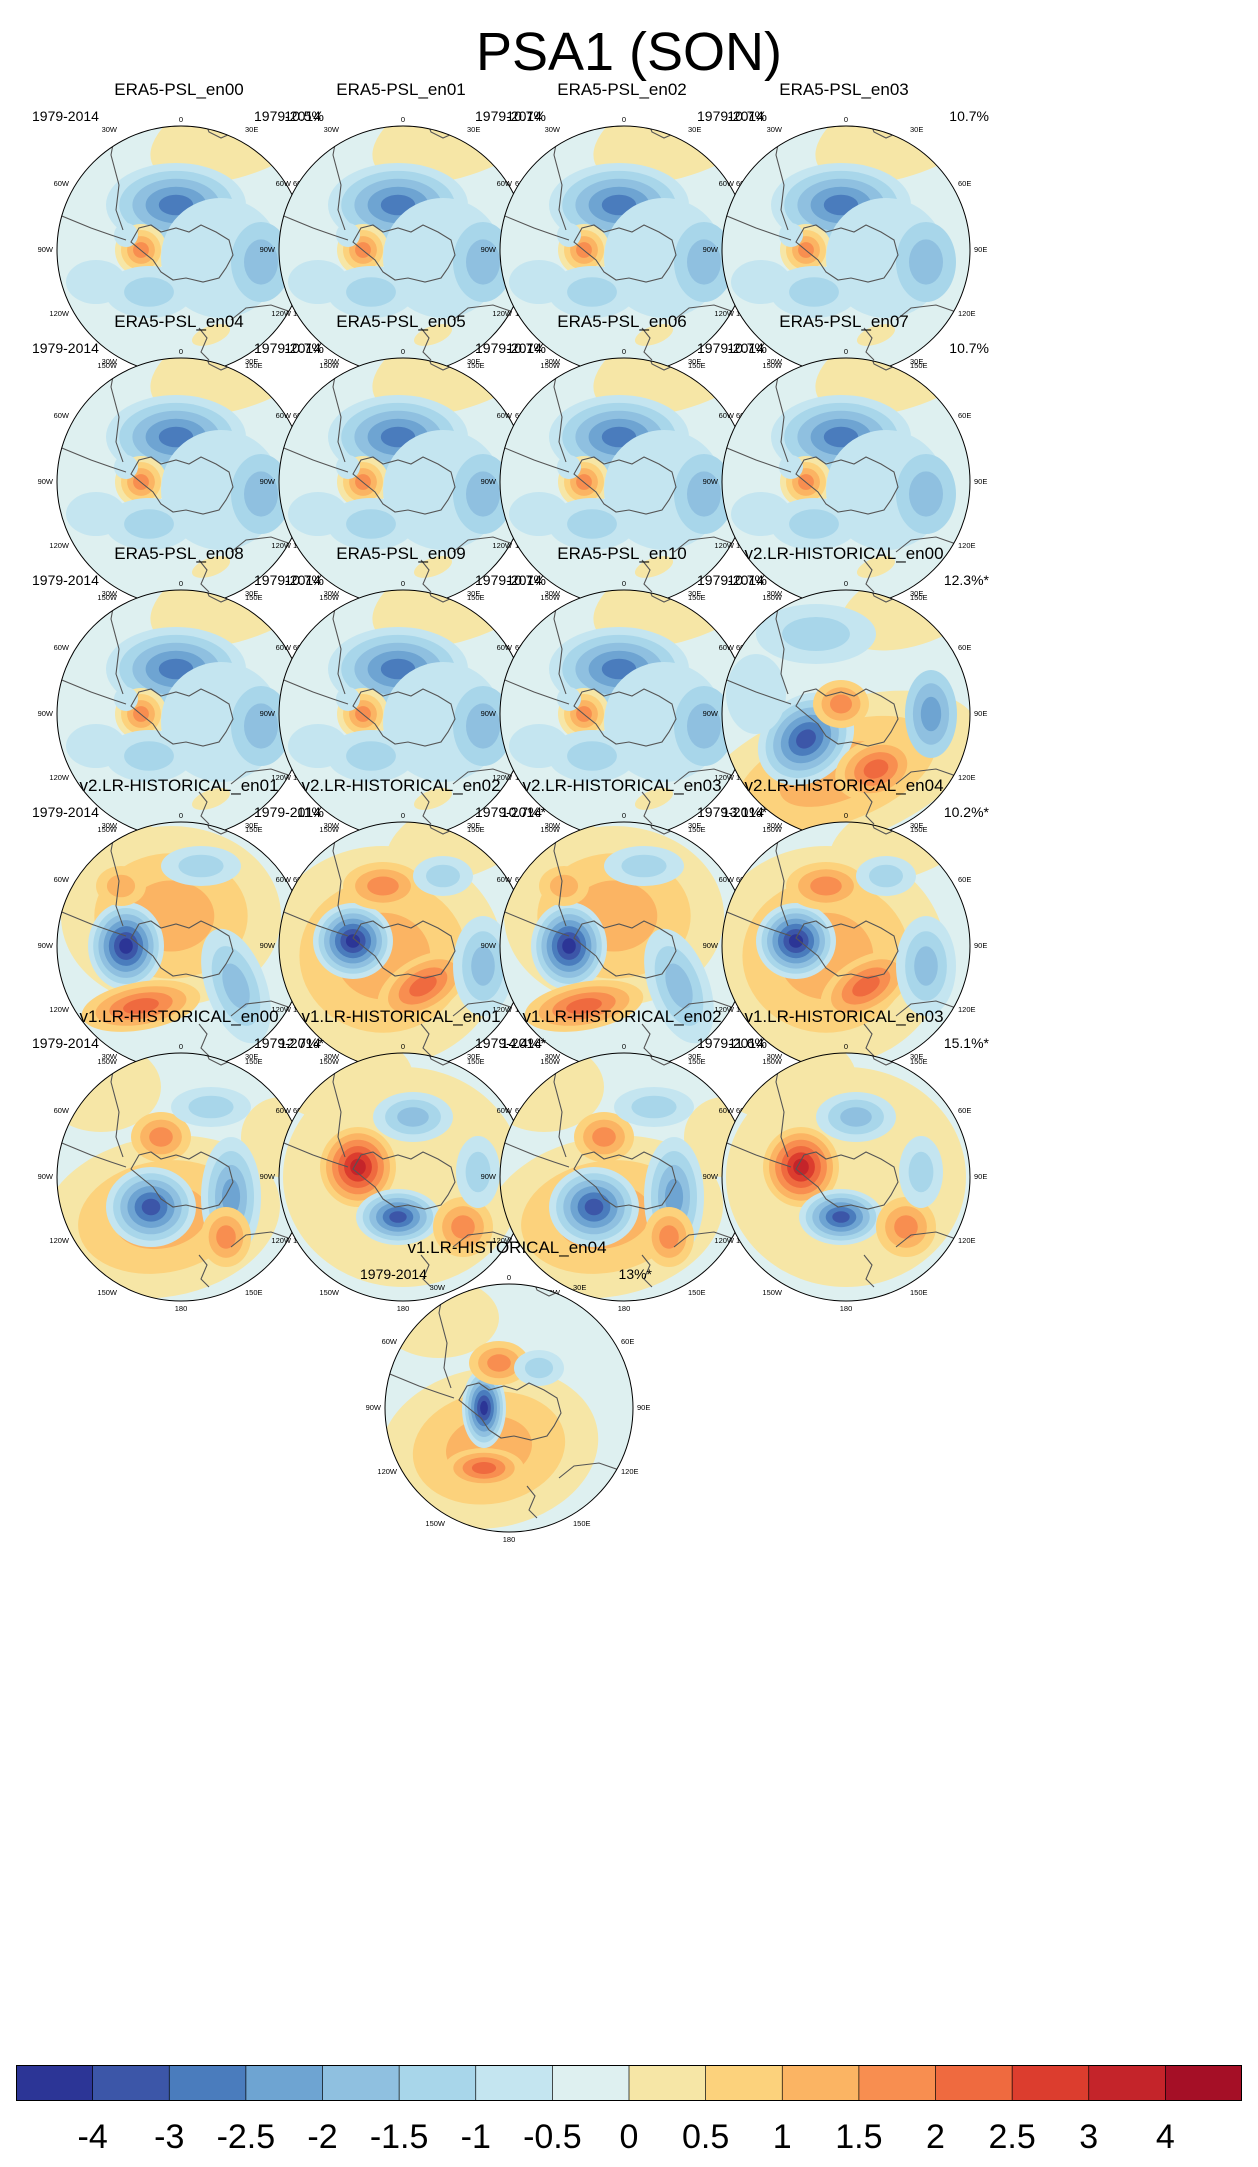 The height and width of the screenshot is (2167, 1258). I want to click on panel-title: v2.LR-HISTORICAL_en04, so click(844, 785).